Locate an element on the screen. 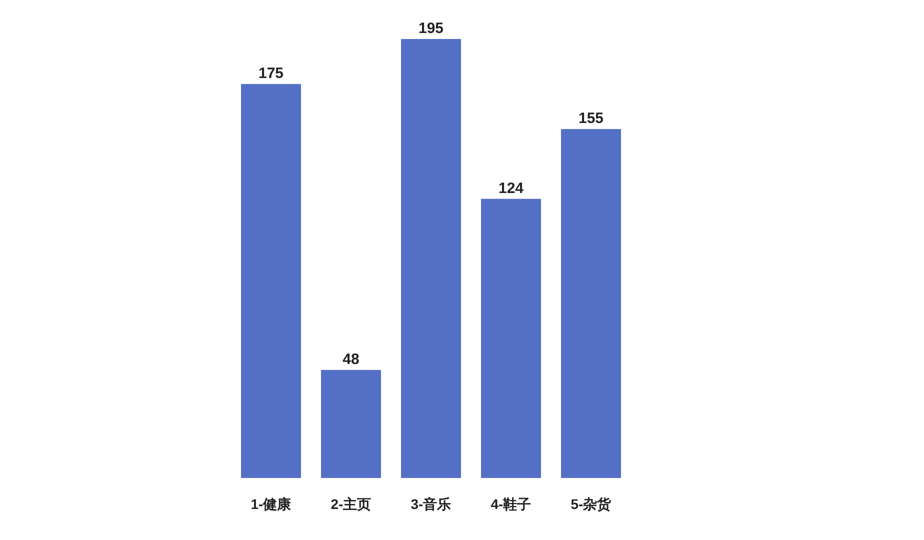 The height and width of the screenshot is (540, 924). data-label: 195 is located at coordinates (431, 28).